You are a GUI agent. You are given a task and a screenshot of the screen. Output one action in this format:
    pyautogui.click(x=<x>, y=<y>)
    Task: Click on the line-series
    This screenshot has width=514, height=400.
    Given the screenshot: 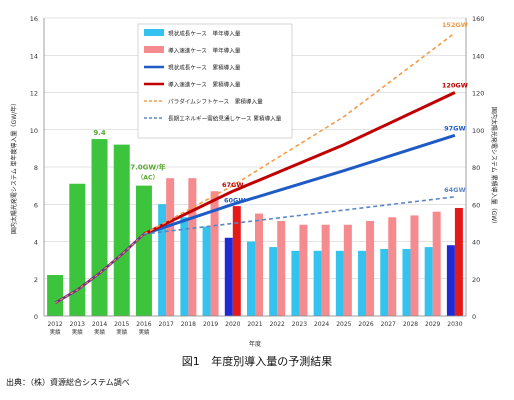 What is the action you would take?
    pyautogui.click(x=299, y=215)
    